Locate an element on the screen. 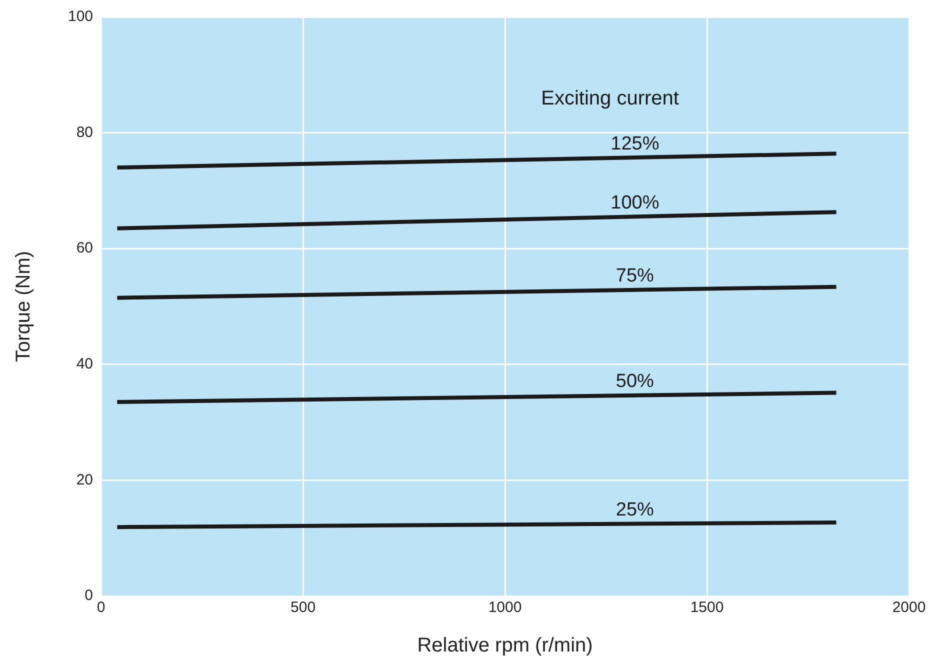 The height and width of the screenshot is (666, 931). x-tick-label: 0 is located at coordinates (101, 607).